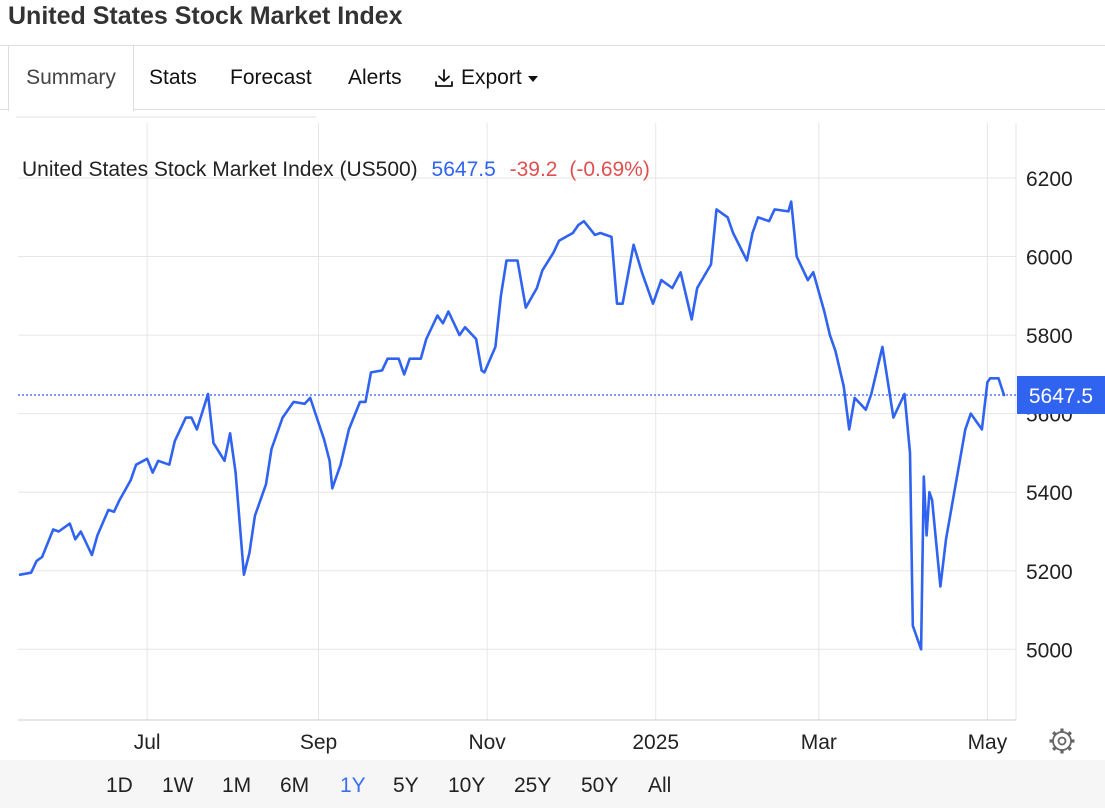 Image resolution: width=1105 pixels, height=808 pixels. I want to click on change-text: -39.2, so click(534, 169).